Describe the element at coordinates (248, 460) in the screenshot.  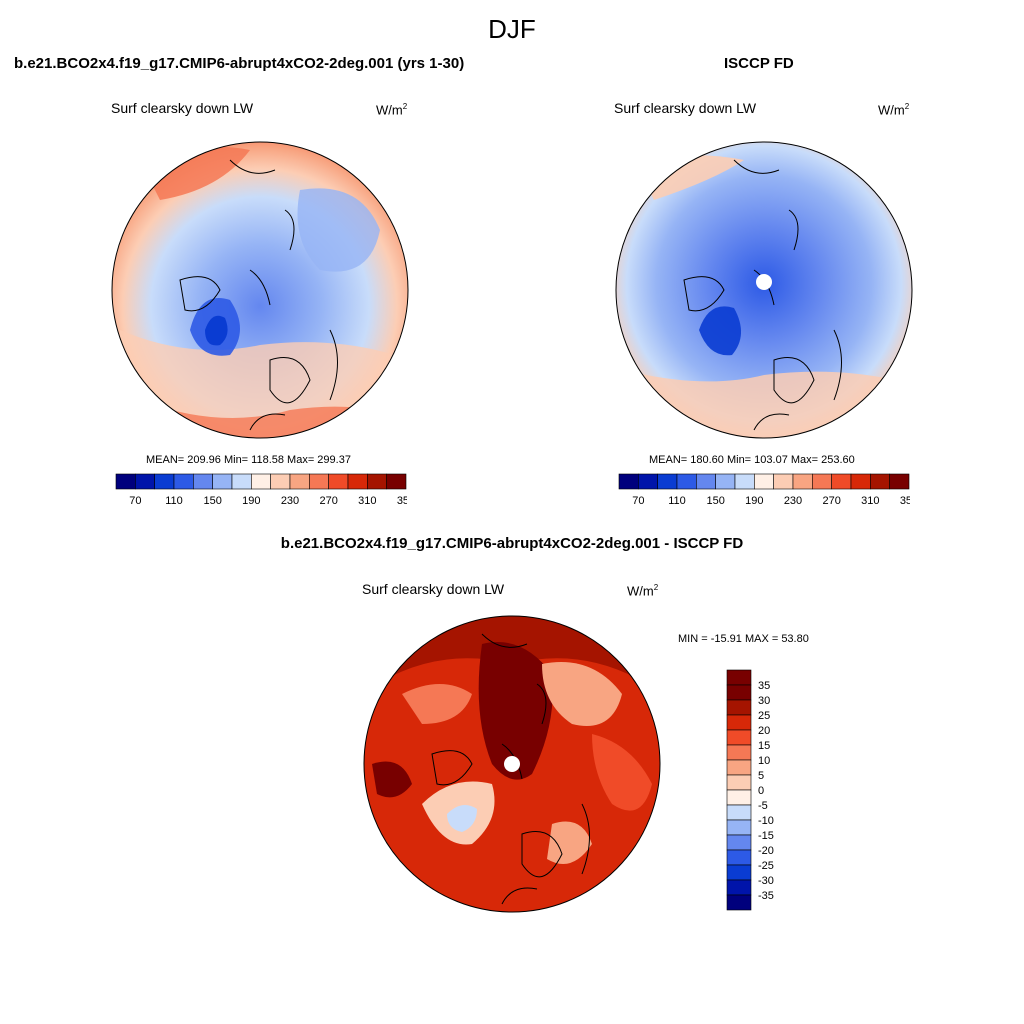
I see `model-stats: MEAN= 209.96 Min= 118.58 Max= 299.37` at that location.